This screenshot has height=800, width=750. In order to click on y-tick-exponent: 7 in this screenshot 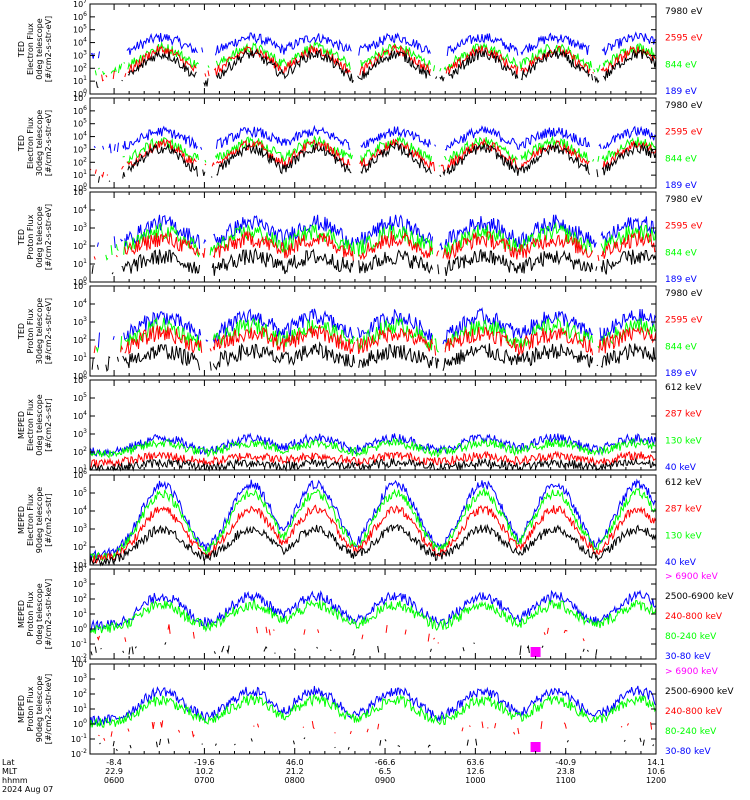, I will do `click(85, 95)`.